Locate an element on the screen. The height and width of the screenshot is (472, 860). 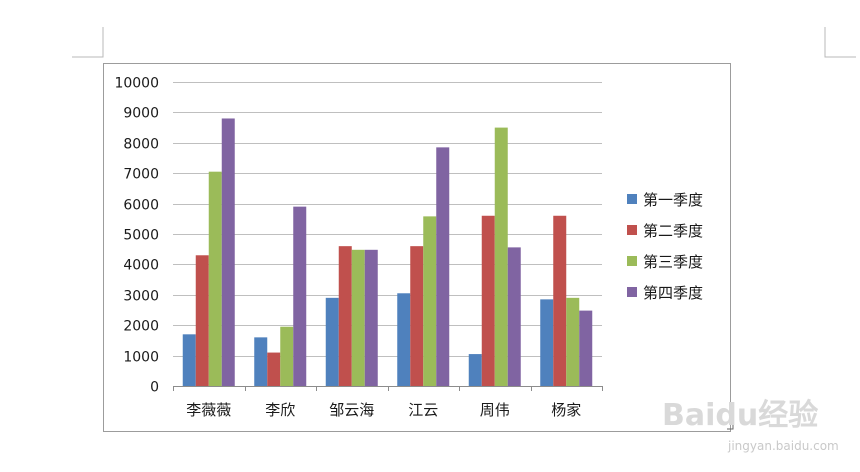
y-tick-label: 3000 is located at coordinates (141, 297).